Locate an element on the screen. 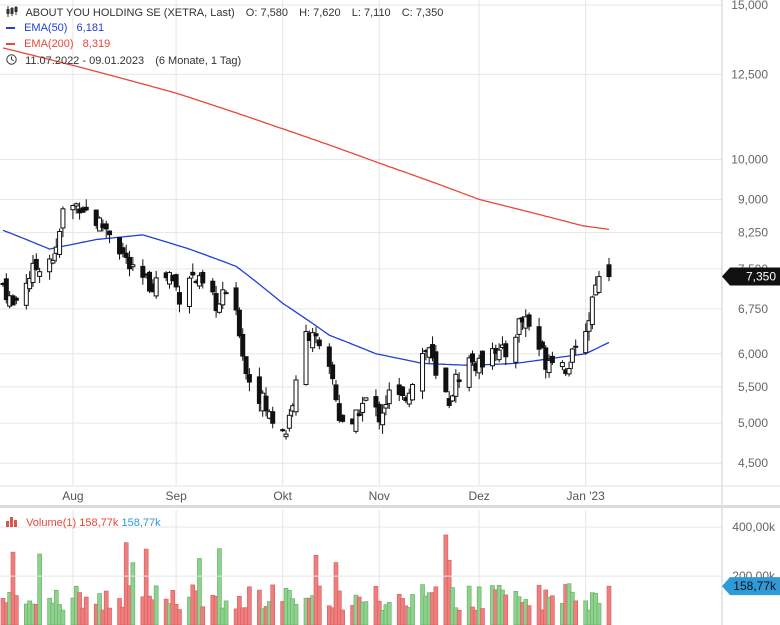 Image resolution: width=780 pixels, height=625 pixels. time-tick-label: Nov is located at coordinates (379, 496).